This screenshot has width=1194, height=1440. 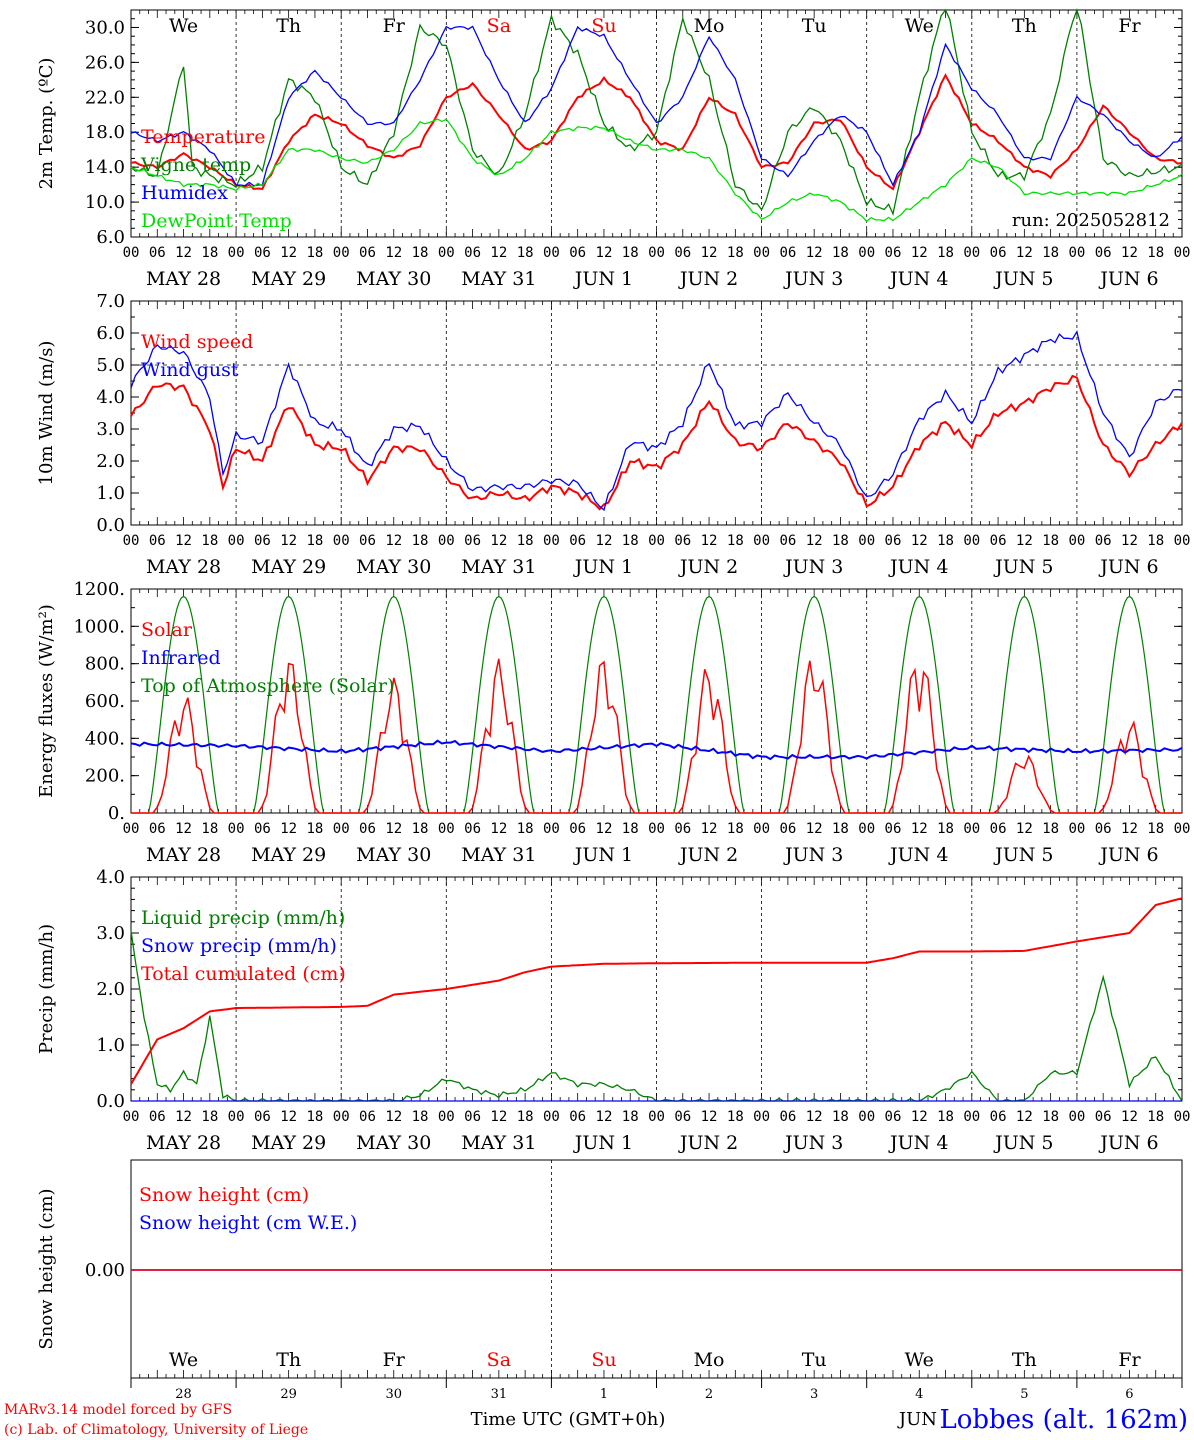 I want to click on y-axis-label: Precip (mm/h), so click(x=46, y=989).